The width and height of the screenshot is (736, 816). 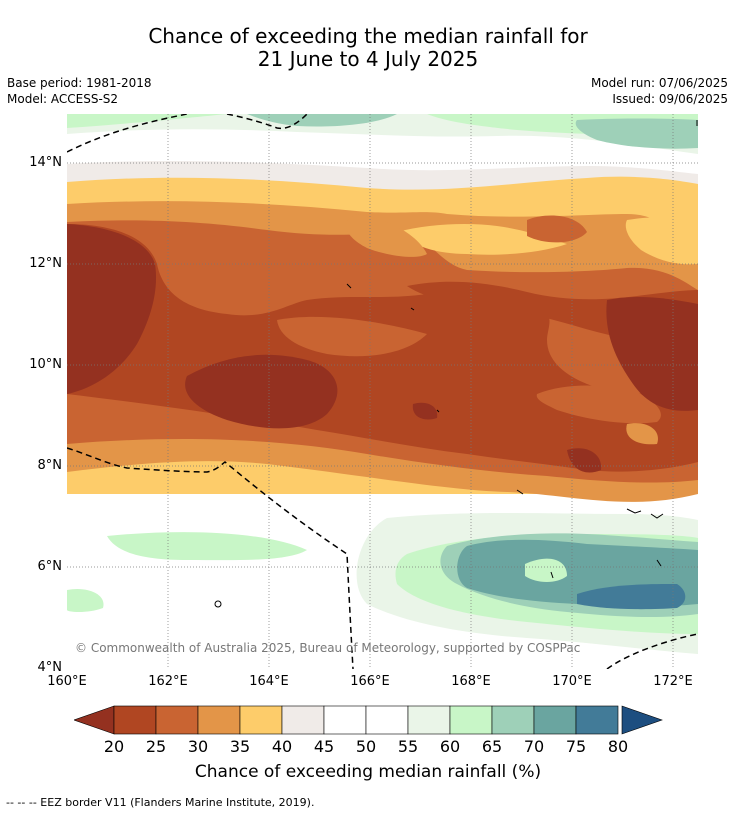 I want to click on colorbar-tick-label: 70, so click(x=534, y=746).